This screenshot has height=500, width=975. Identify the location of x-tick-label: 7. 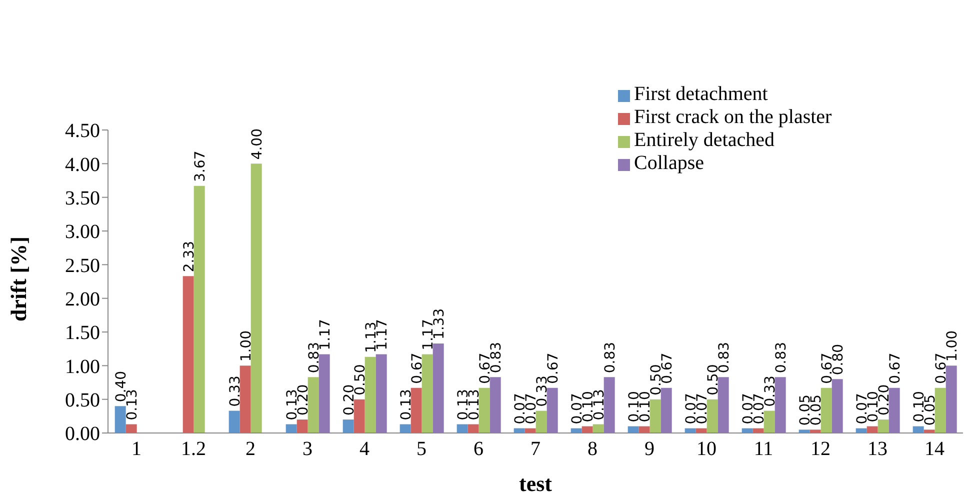
(535, 449).